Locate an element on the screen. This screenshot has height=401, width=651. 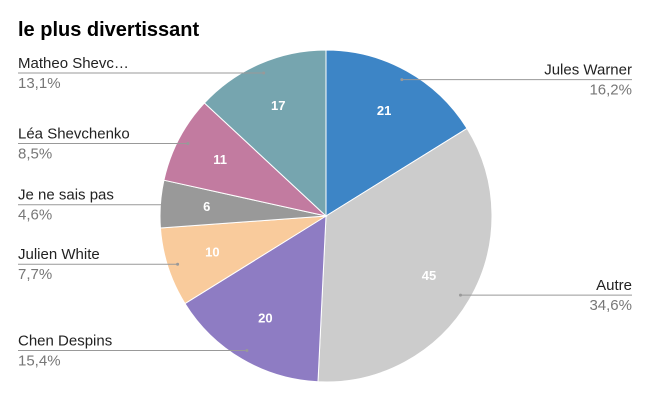
legend-label: Je ne sais pas is located at coordinates (66, 195).